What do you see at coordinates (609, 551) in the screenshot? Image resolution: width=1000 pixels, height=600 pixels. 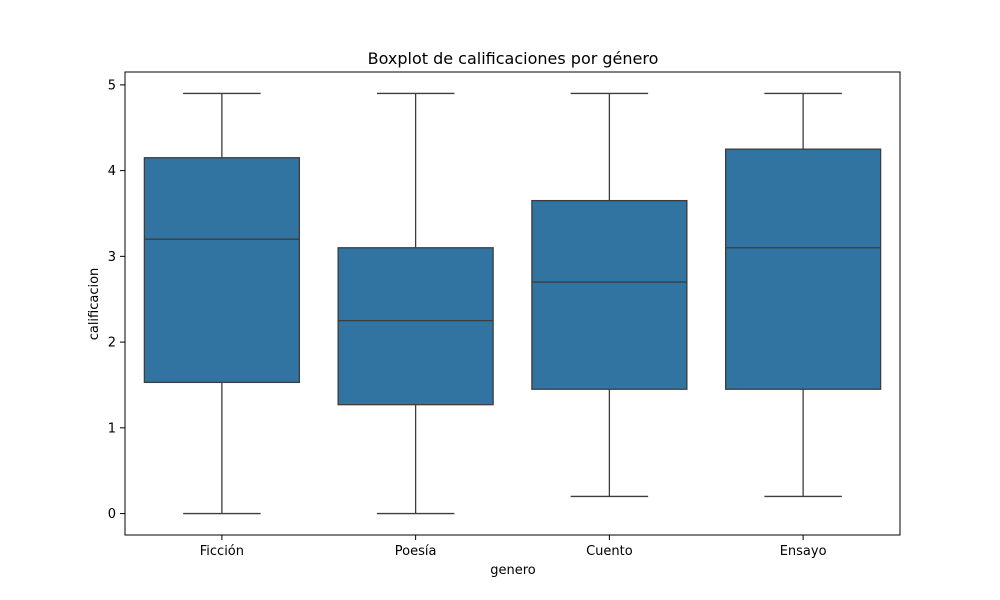 I see `x-tick-label: Cuento` at bounding box center [609, 551].